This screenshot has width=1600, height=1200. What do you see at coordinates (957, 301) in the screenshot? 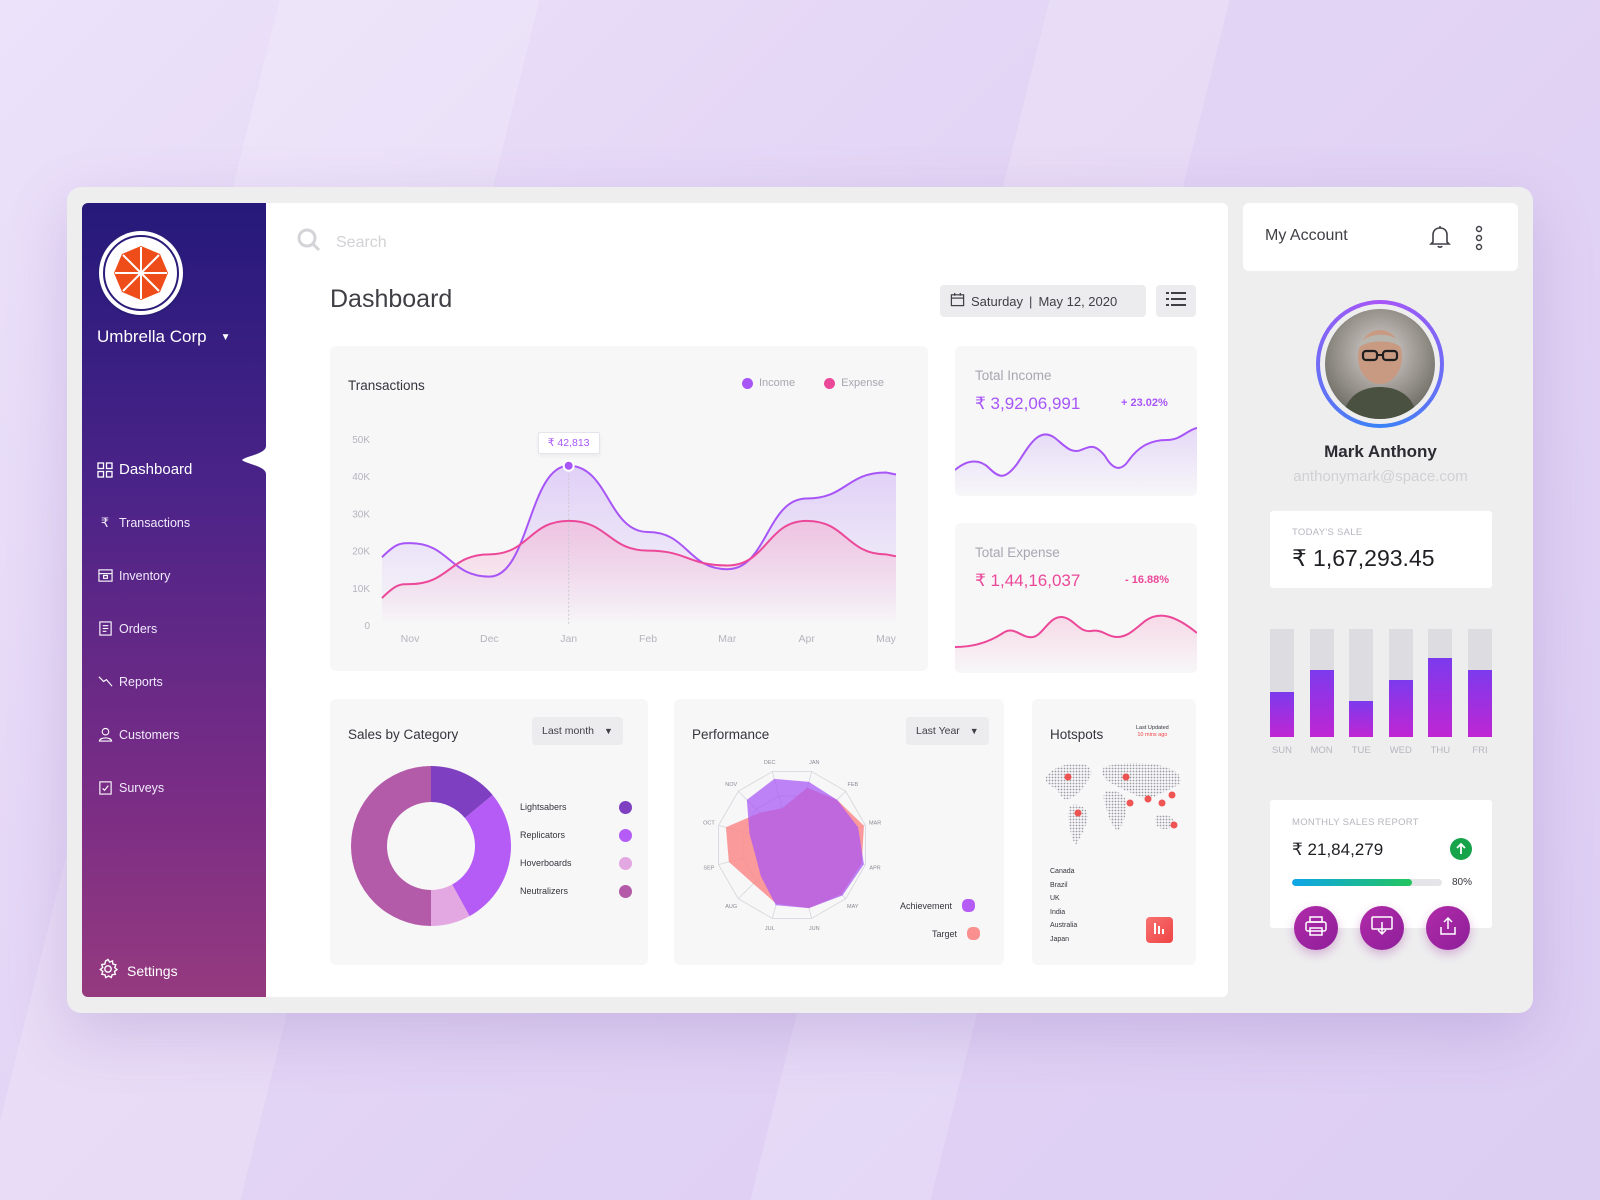
I see `calendar-icon` at bounding box center [957, 301].